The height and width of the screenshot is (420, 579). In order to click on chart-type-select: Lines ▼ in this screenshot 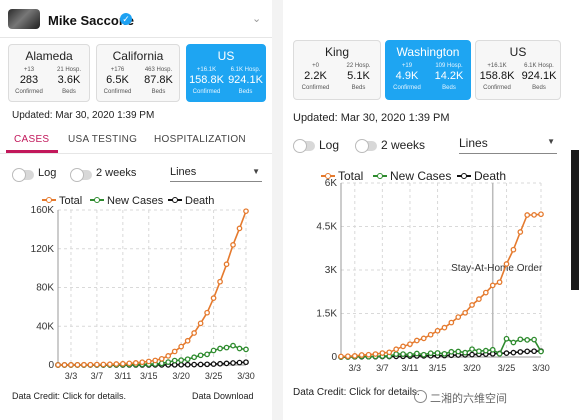, I will do `click(508, 145)`.